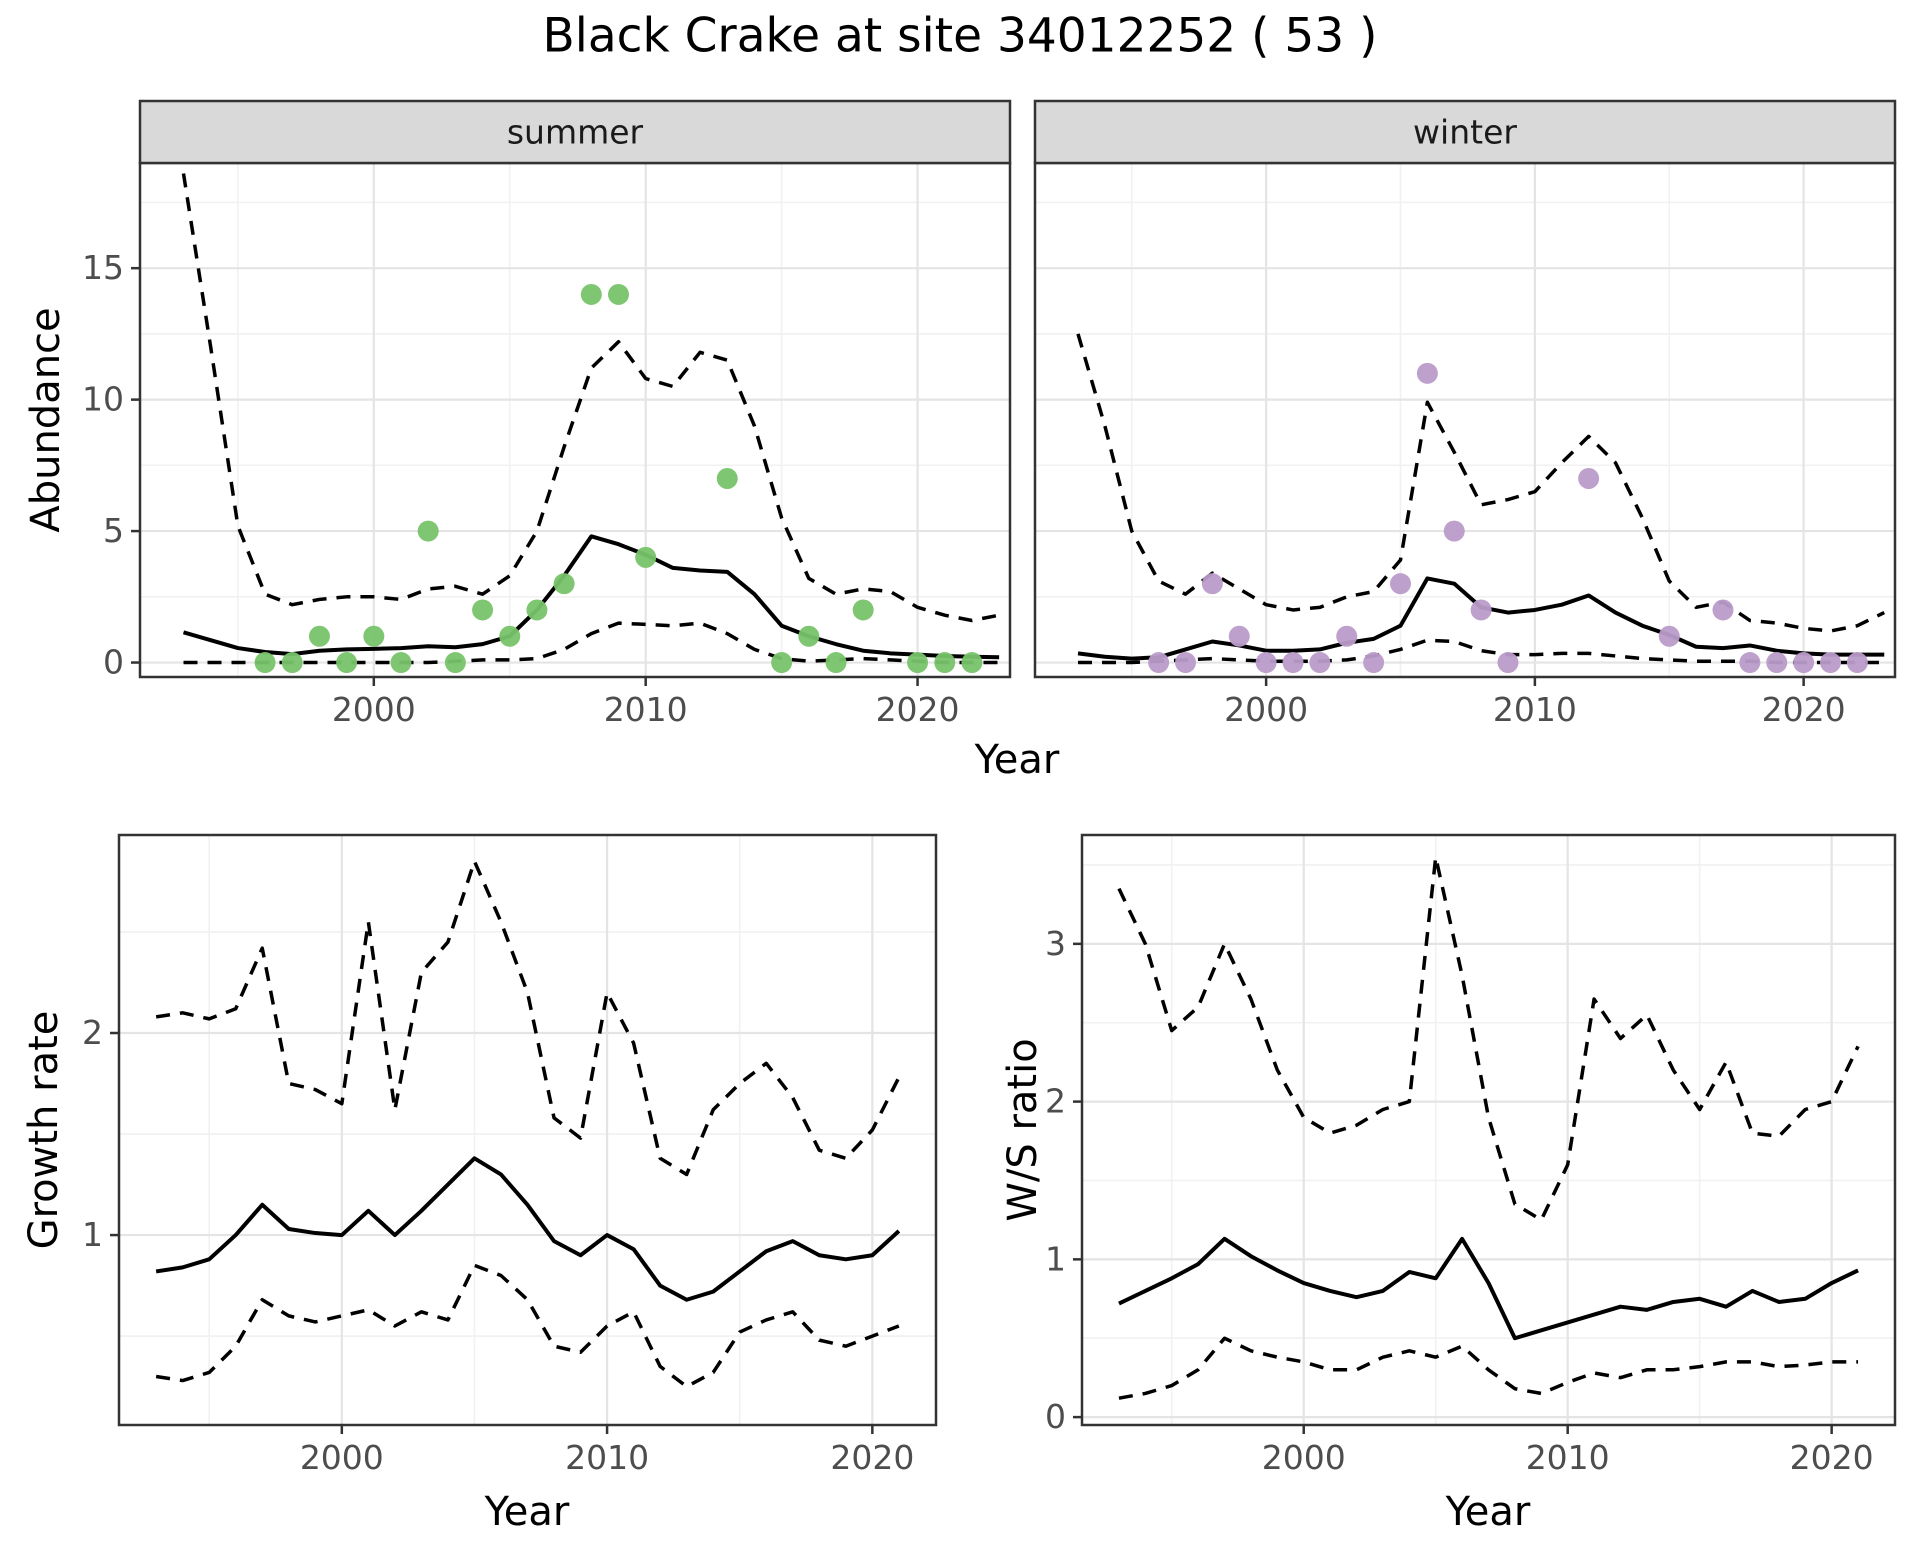 The width and height of the screenshot is (1920, 1560). What do you see at coordinates (44, 1130) in the screenshot?
I see `y-axis-title-growth-rate: Growth rate` at bounding box center [44, 1130].